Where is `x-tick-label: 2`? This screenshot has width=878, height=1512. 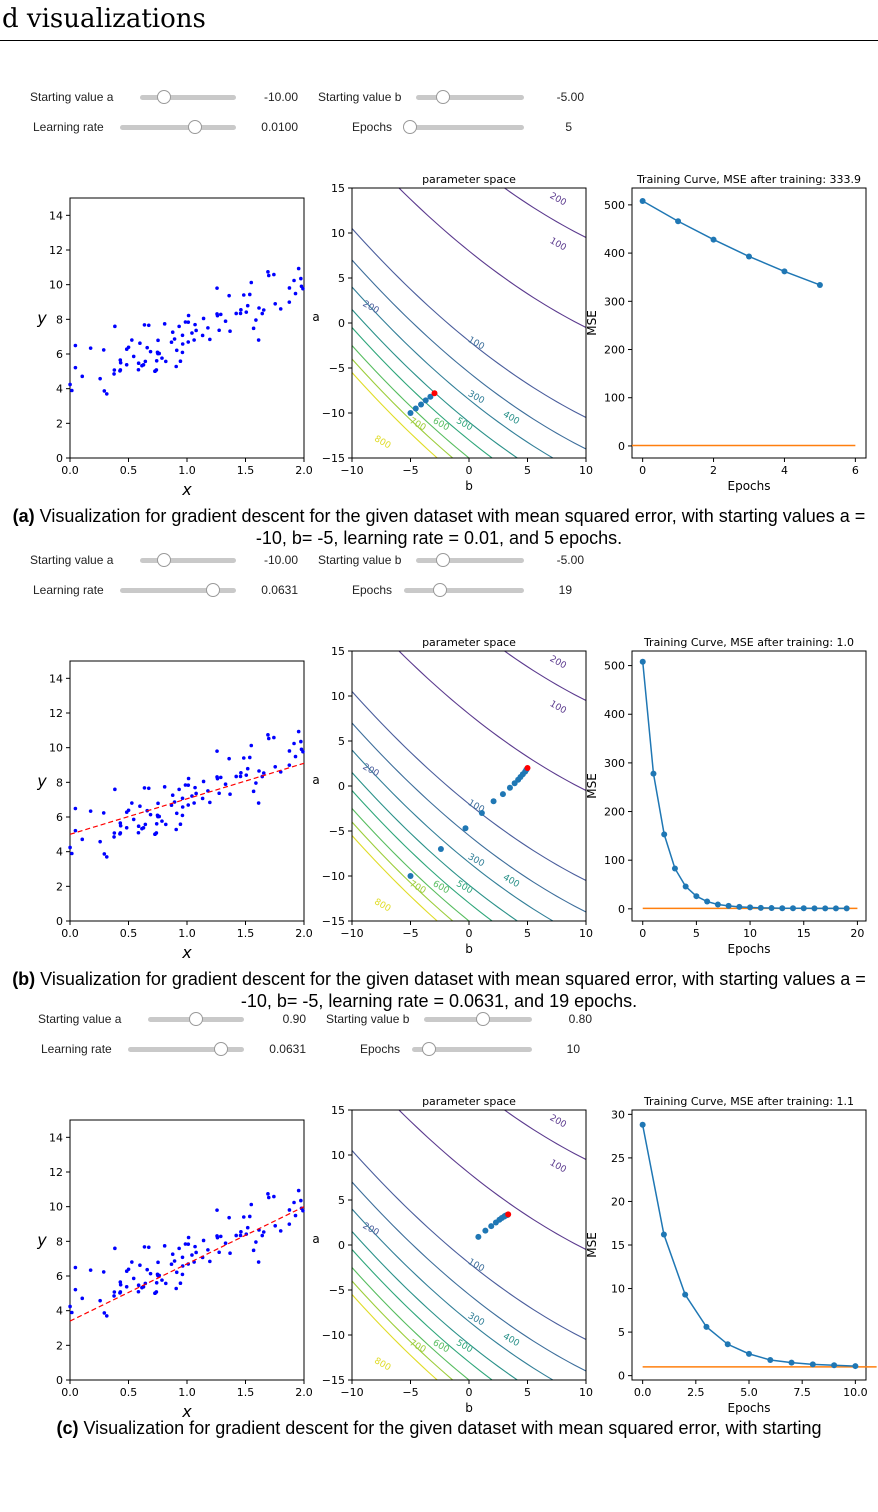
x-tick-label: 2 is located at coordinates (713, 470).